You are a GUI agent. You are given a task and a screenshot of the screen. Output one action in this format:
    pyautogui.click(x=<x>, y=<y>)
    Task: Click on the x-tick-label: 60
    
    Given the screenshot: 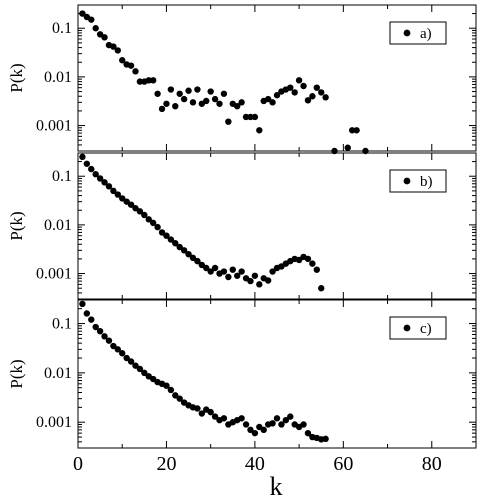 What is the action you would take?
    pyautogui.click(x=343, y=464)
    